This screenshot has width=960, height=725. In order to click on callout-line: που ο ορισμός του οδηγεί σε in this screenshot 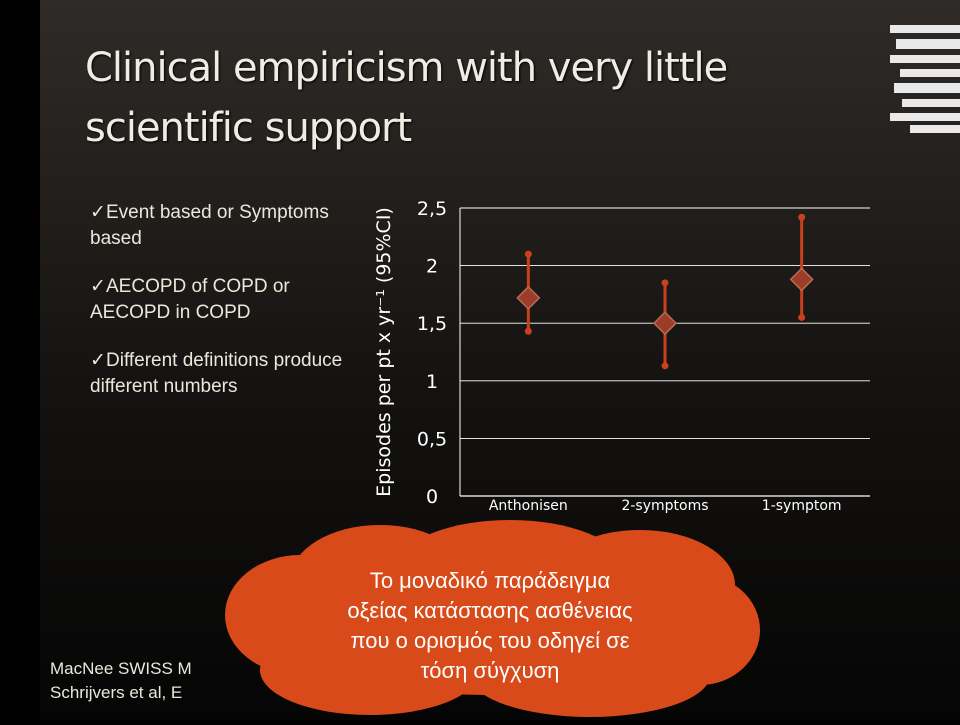, I will do `click(490, 640)`.